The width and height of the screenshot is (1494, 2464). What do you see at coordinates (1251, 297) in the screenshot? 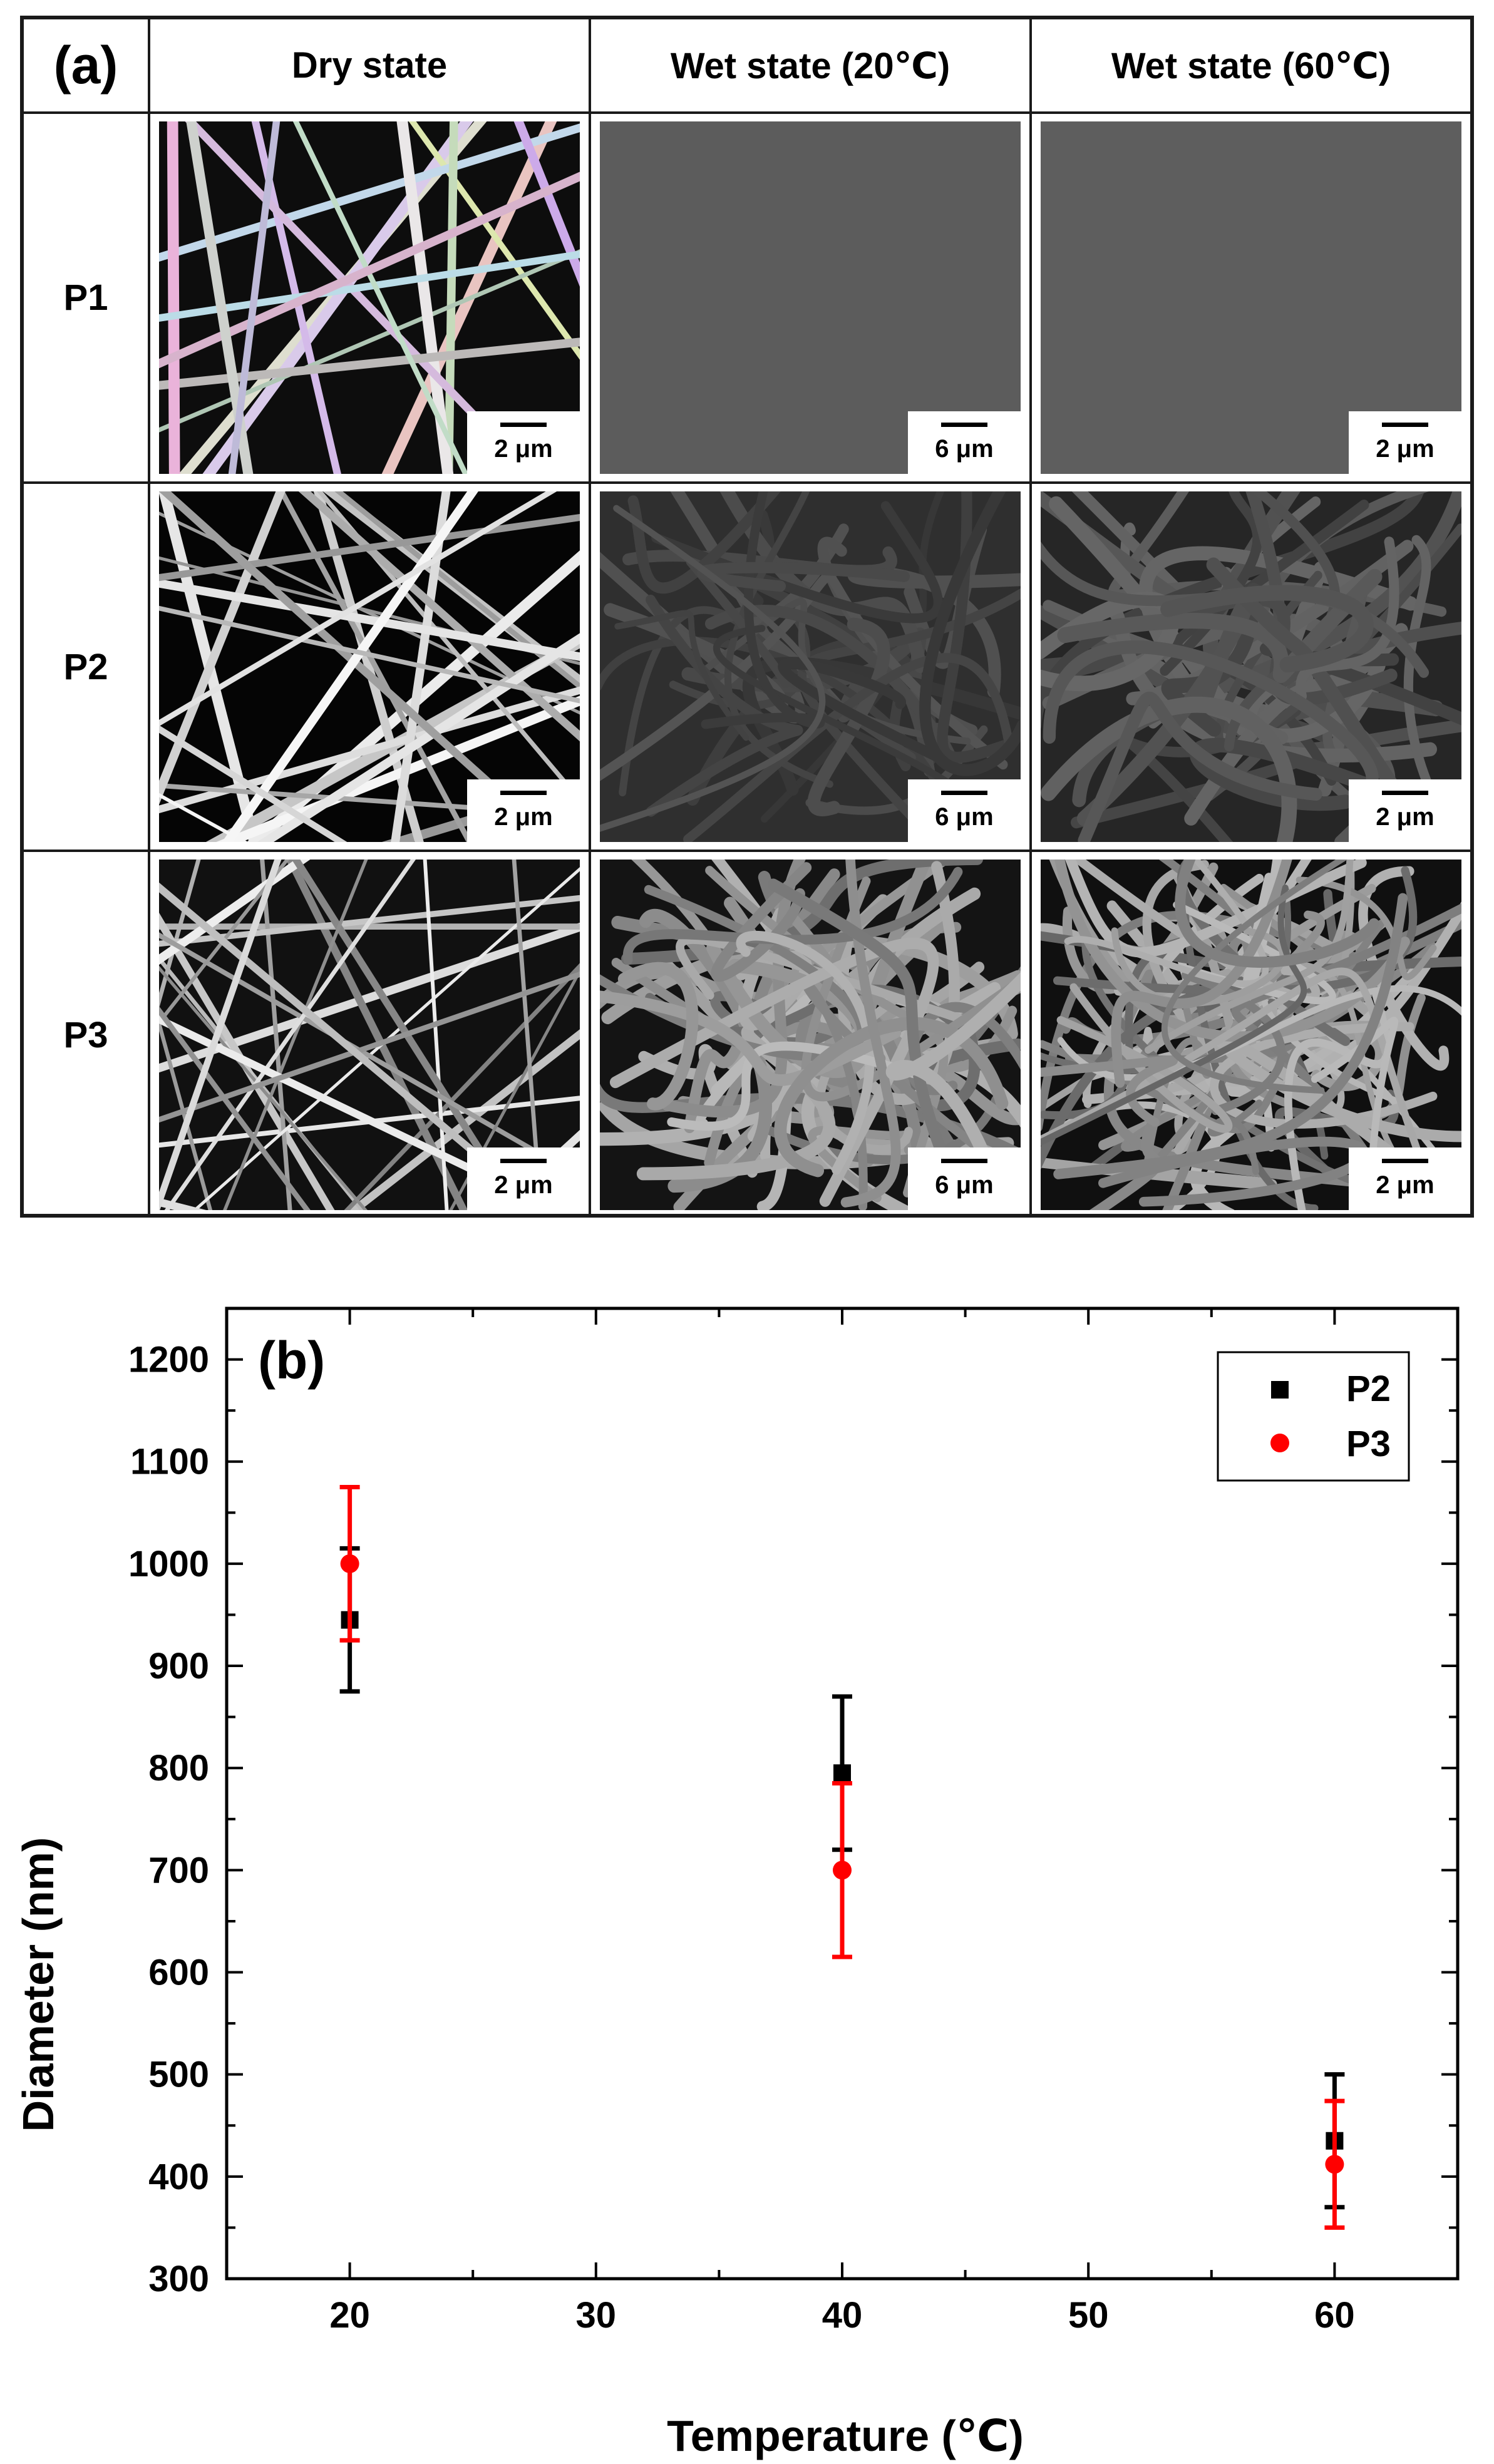
I see `sem-image-p1-wet-60: 2 μm` at bounding box center [1251, 297].